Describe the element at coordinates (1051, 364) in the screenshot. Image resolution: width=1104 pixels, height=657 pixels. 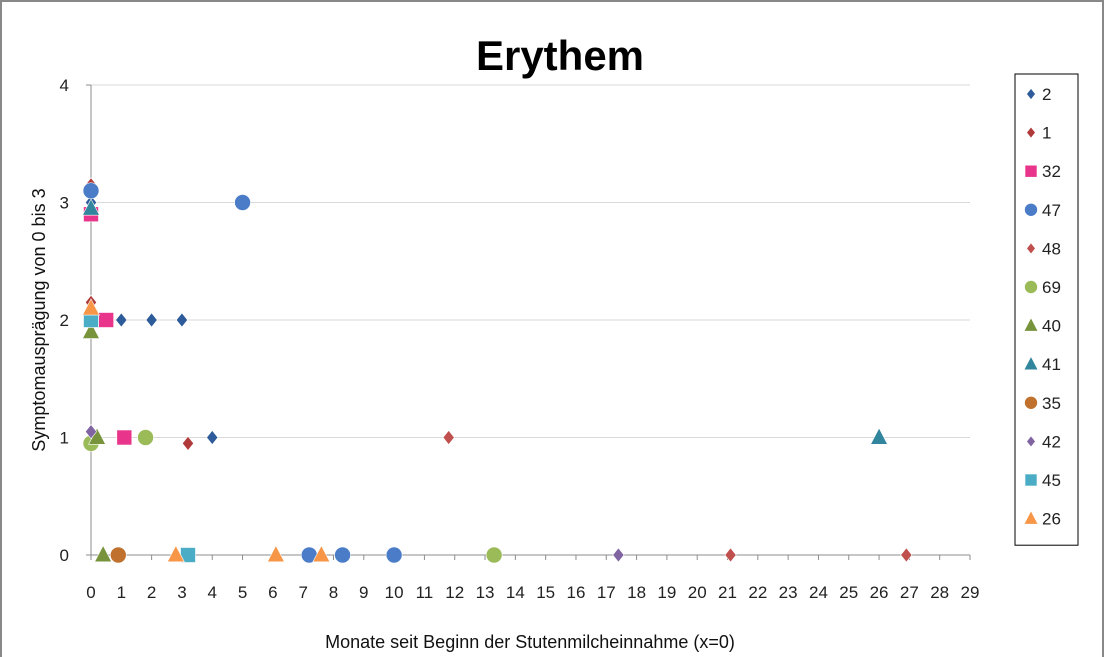
I see `legend-label-41: 41` at that location.